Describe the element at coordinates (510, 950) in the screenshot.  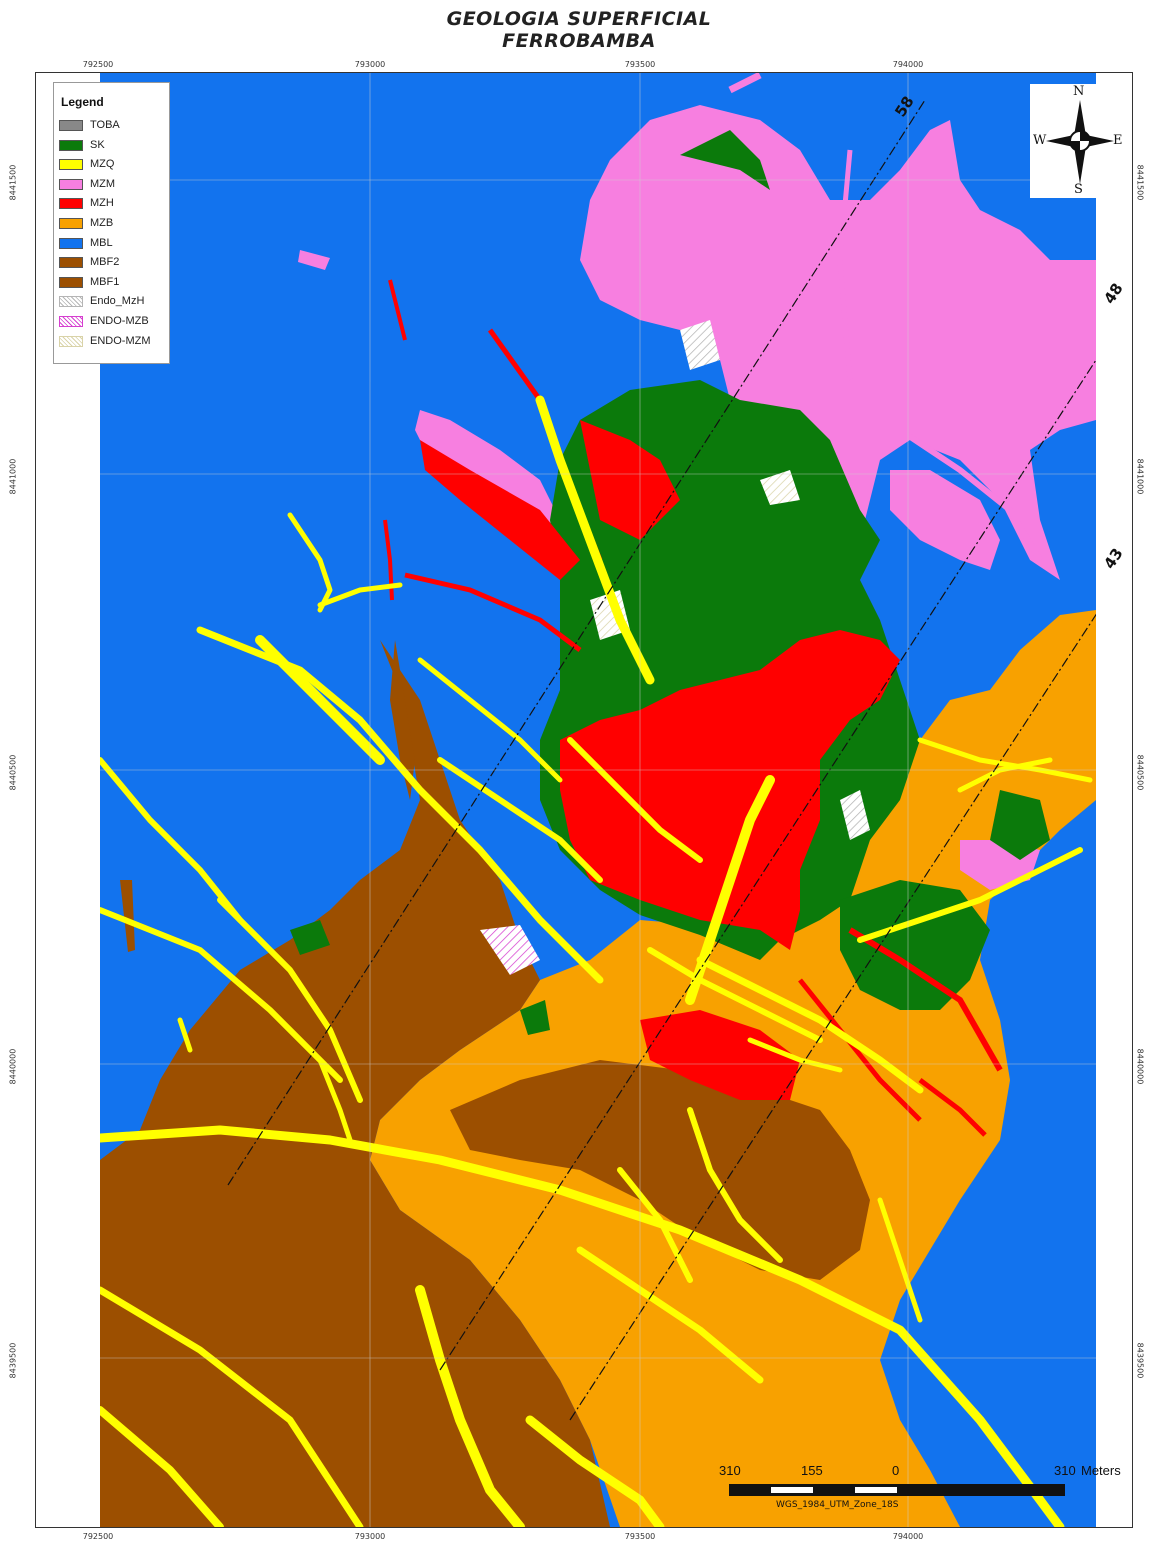
I see `unit-endo-mzb` at that location.